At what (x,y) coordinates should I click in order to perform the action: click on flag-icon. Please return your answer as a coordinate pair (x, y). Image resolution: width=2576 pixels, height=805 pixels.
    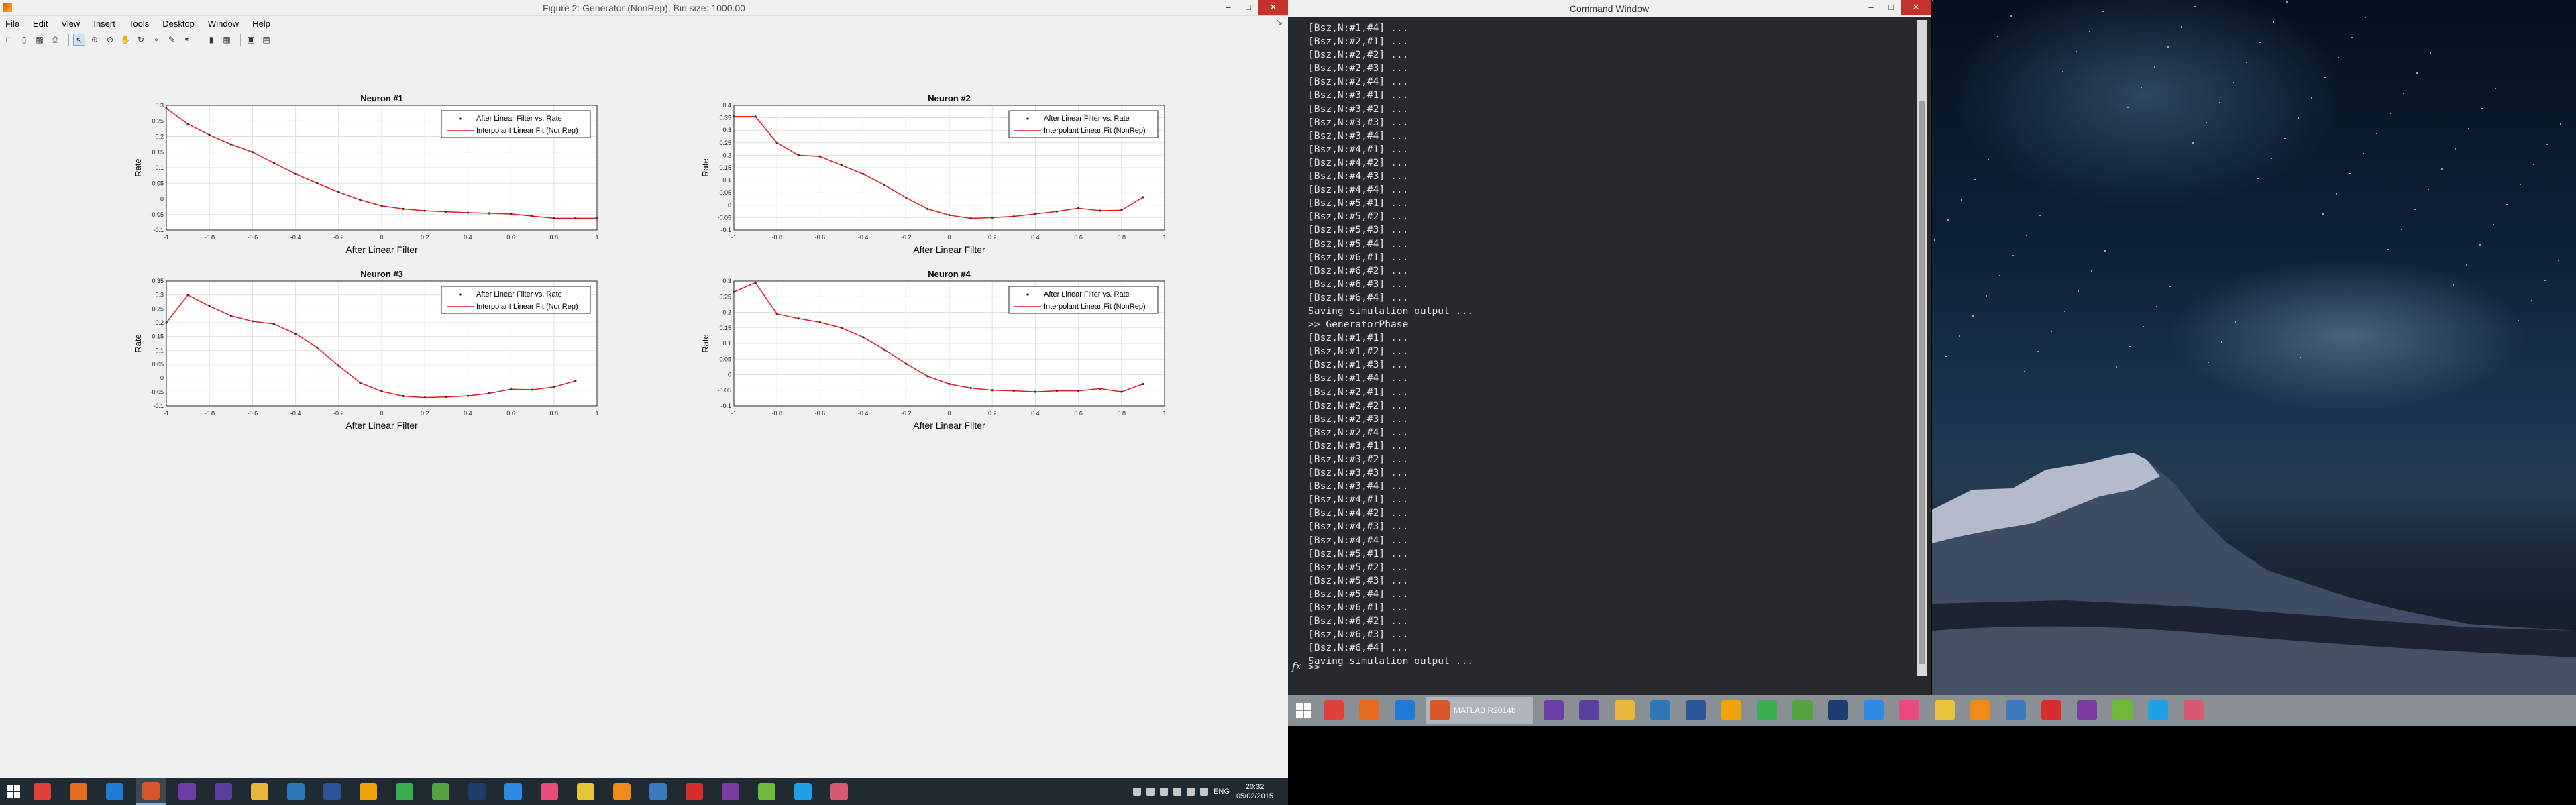
    Looking at the image, I should click on (1150, 792).